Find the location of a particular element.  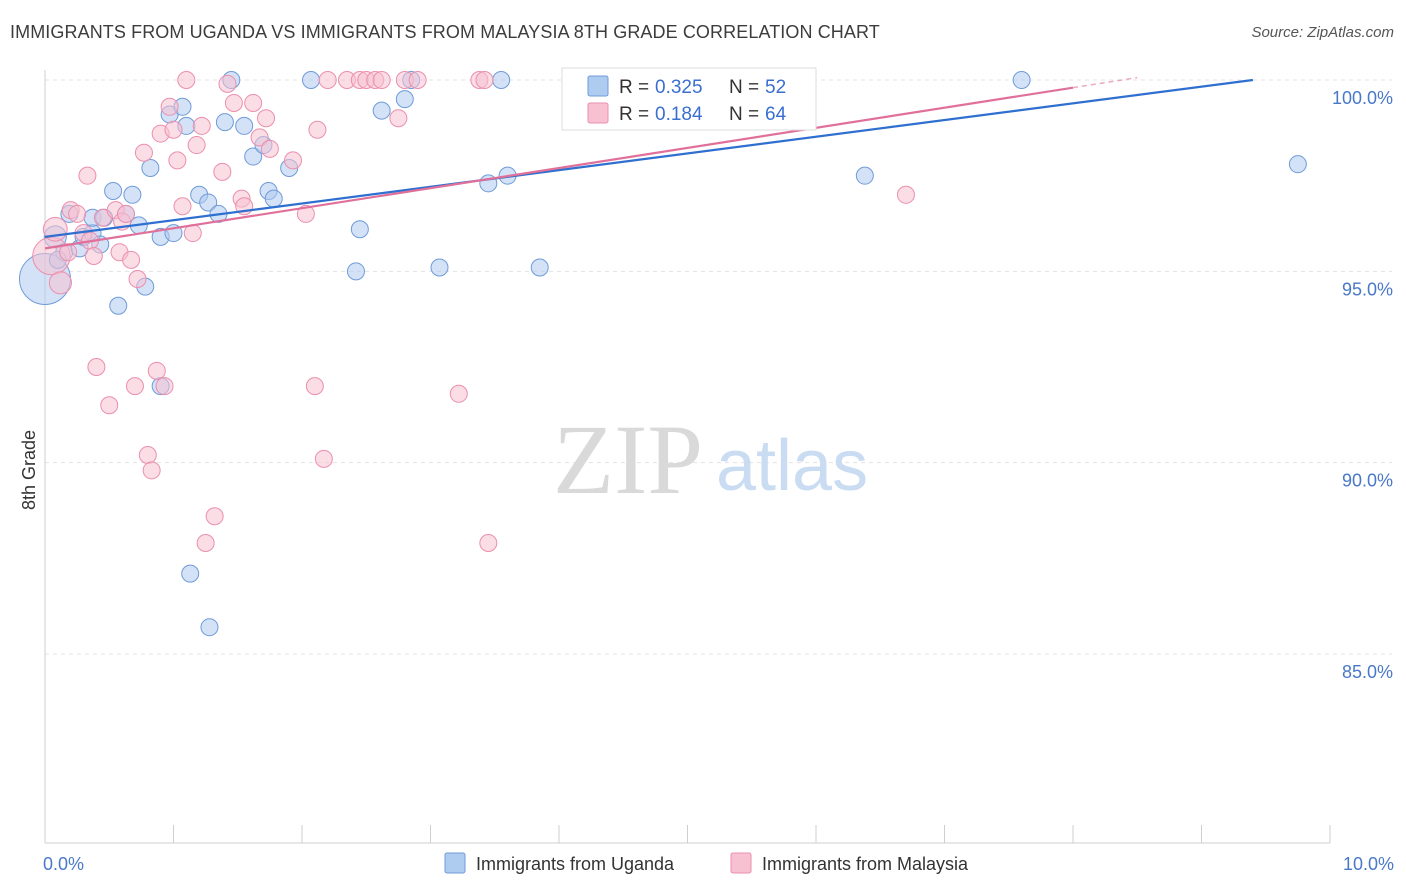

legend-r-label-uganda: R = is located at coordinates (634, 87).